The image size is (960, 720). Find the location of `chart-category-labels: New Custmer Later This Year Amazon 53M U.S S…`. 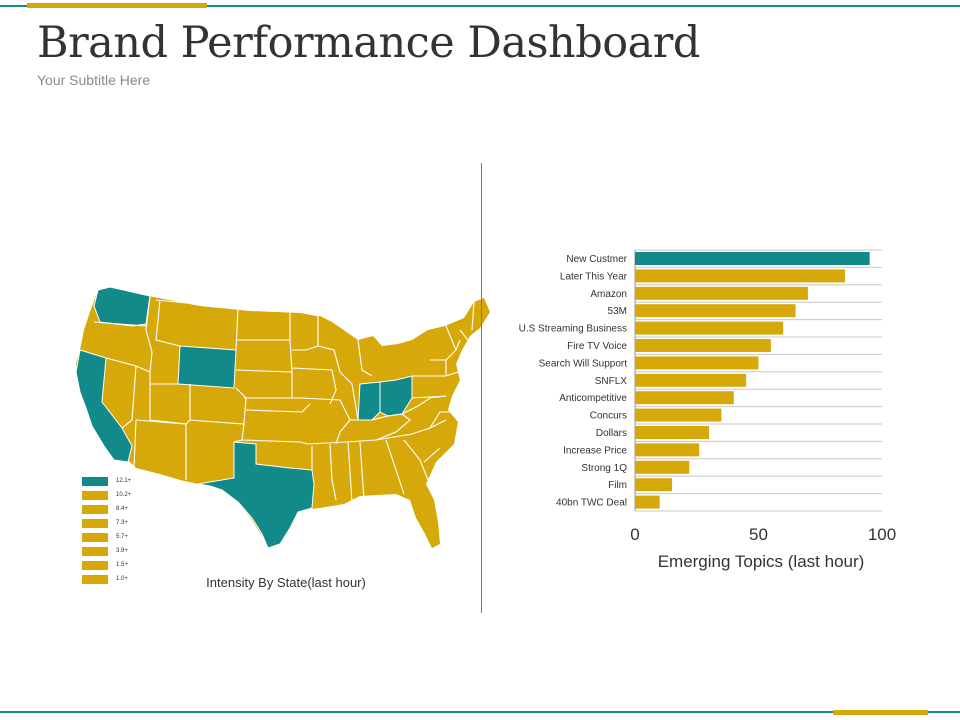

chart-category-labels: New Custmer Later This Year Amazon 53M U.S S… is located at coordinates (573, 381).